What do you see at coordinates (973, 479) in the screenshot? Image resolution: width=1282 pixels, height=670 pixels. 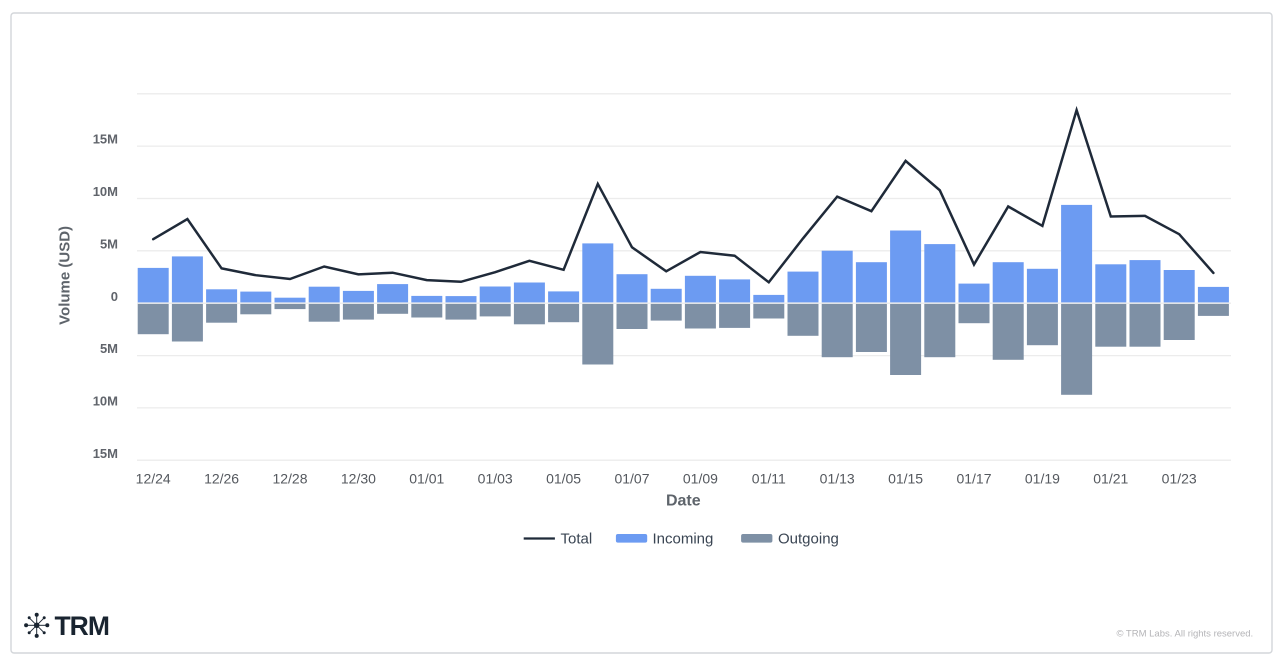 I see `svg-text: 01/17` at bounding box center [973, 479].